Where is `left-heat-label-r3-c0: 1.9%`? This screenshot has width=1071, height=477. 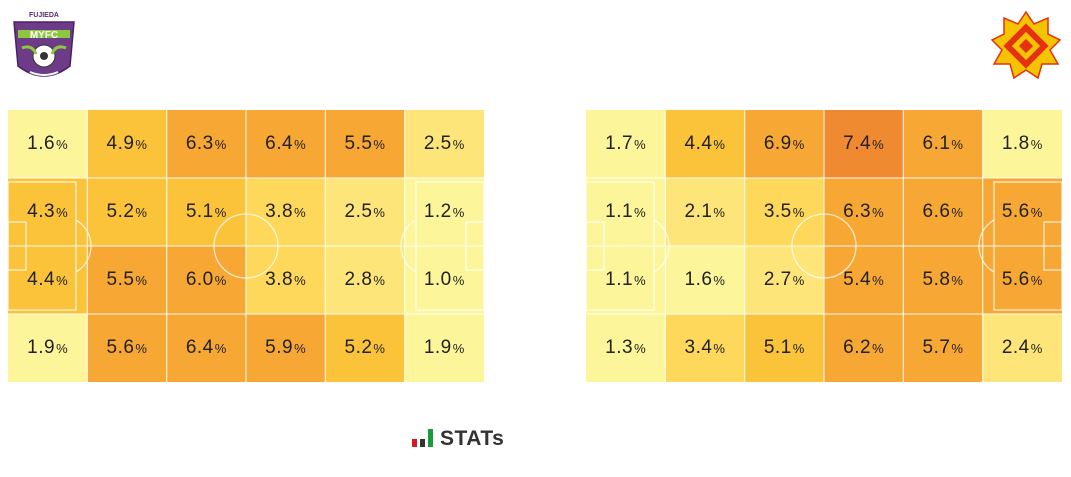
left-heat-label-r3-c0: 1.9% is located at coordinates (47, 348).